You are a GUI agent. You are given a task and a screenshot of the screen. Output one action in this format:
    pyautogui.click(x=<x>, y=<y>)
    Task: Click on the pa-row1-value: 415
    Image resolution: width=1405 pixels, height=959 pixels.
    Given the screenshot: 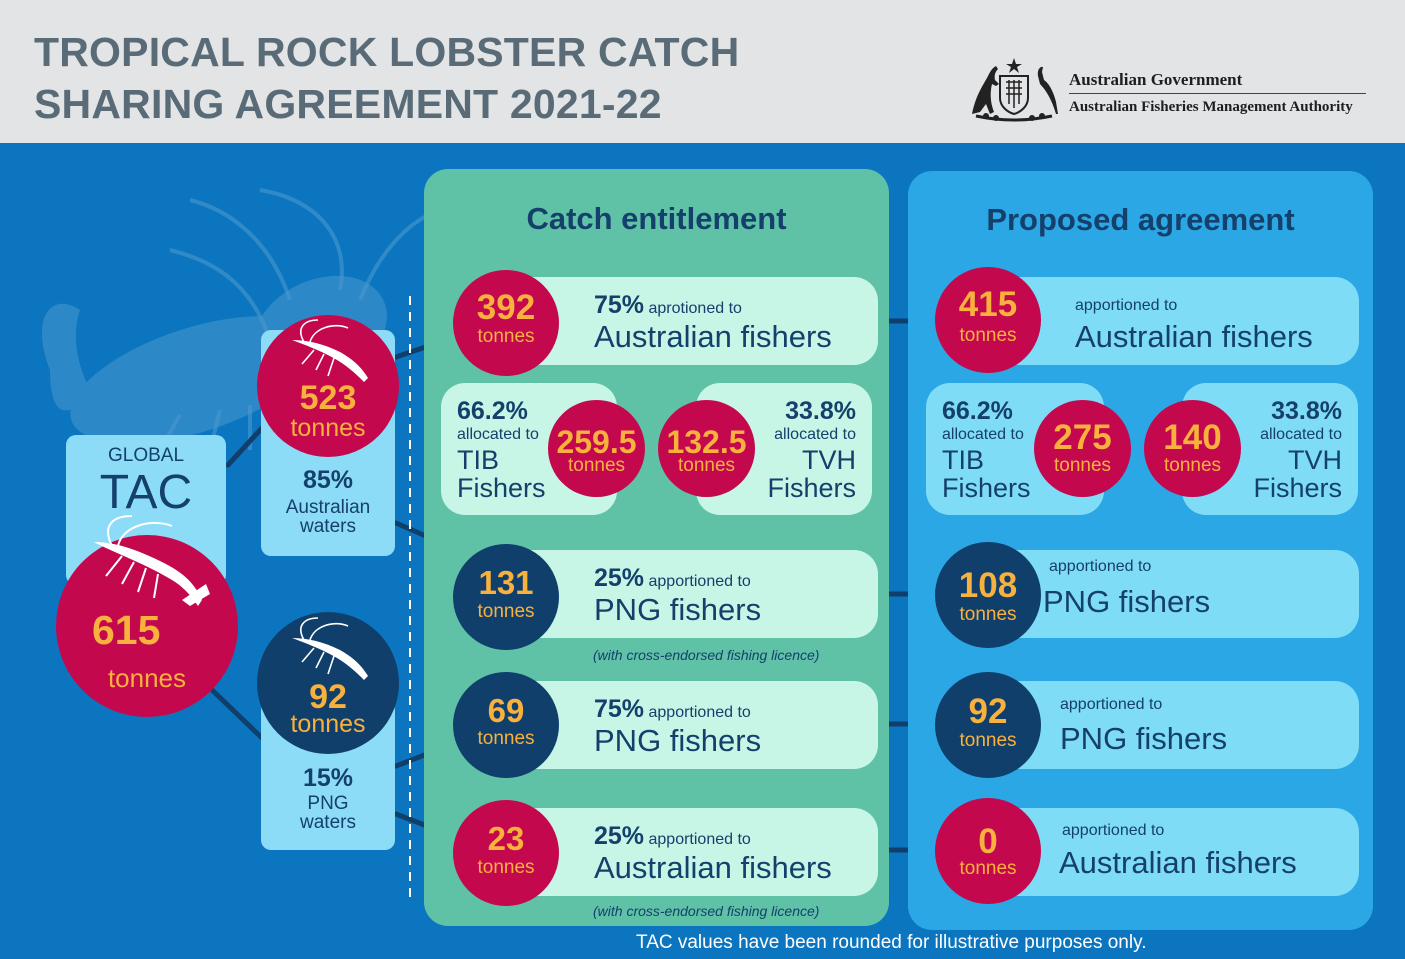 What is the action you would take?
    pyautogui.click(x=988, y=304)
    